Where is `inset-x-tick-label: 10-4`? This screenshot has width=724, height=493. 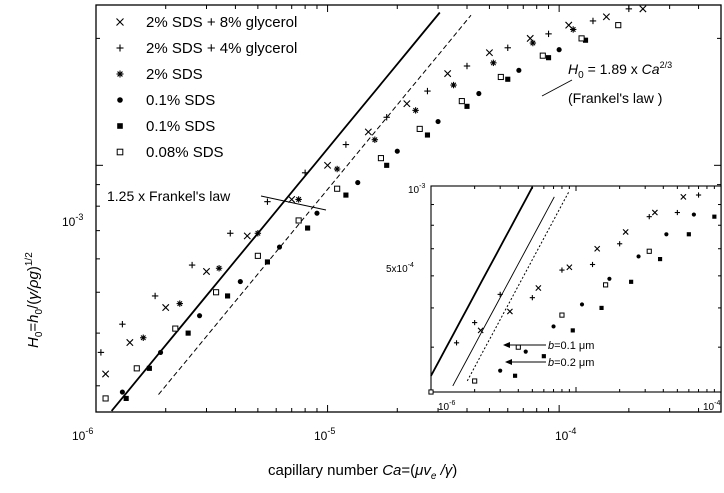
inset-x-tick-label: 10-4 is located at coordinates (711, 406).